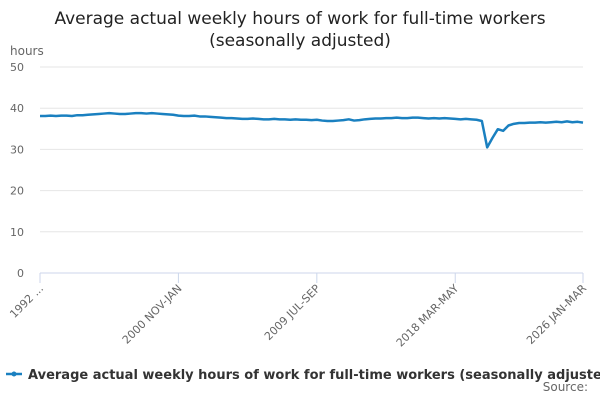 The width and height of the screenshot is (600, 400). What do you see at coordinates (428, 316) in the screenshot?
I see `x-tick-label: 2018 MAR-MAY` at bounding box center [428, 316].